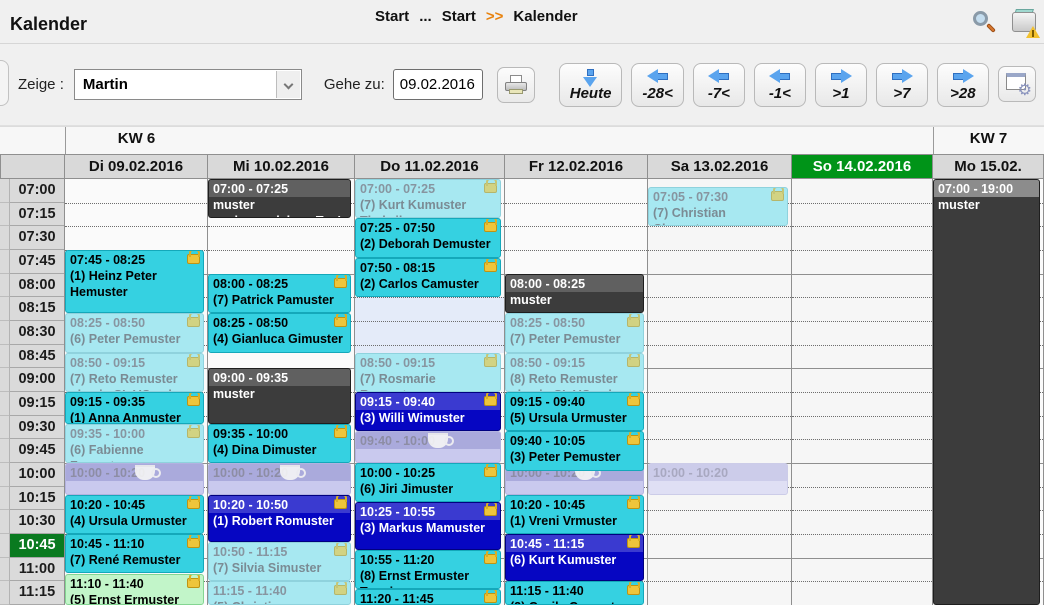  I want to click on appointment: 08:25 - 08:50 (4) Gianluca Gimuster, so click(279, 333).